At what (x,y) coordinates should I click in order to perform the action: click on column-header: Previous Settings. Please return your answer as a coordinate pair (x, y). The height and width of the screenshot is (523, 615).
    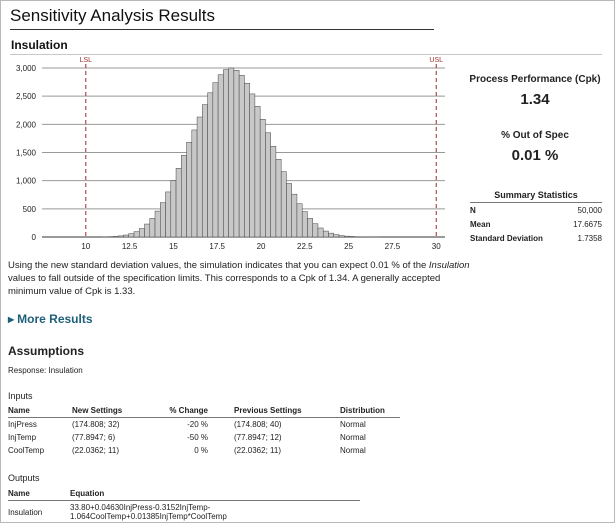
    Looking at the image, I should click on (274, 411).